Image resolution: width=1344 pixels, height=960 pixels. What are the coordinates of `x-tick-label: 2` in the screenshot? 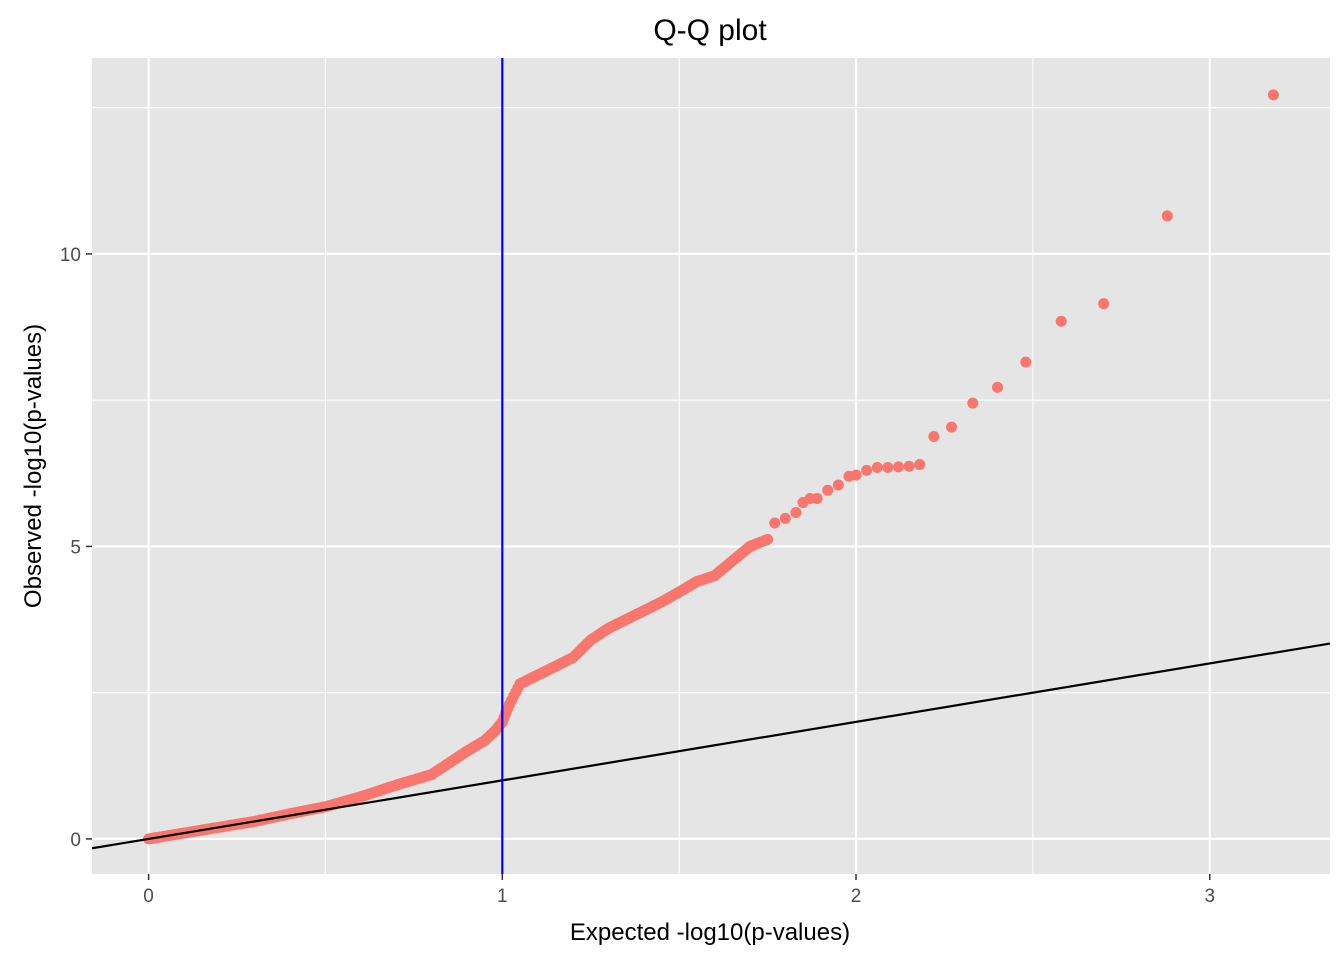 It's located at (856, 896).